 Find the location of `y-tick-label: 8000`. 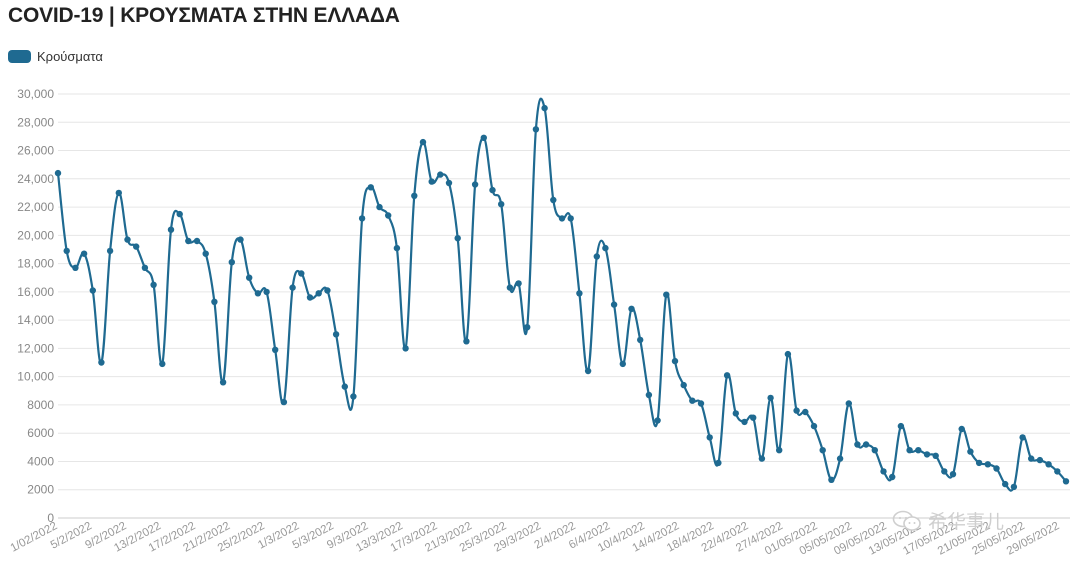

y-tick-label: 8000 is located at coordinates (40, 405).